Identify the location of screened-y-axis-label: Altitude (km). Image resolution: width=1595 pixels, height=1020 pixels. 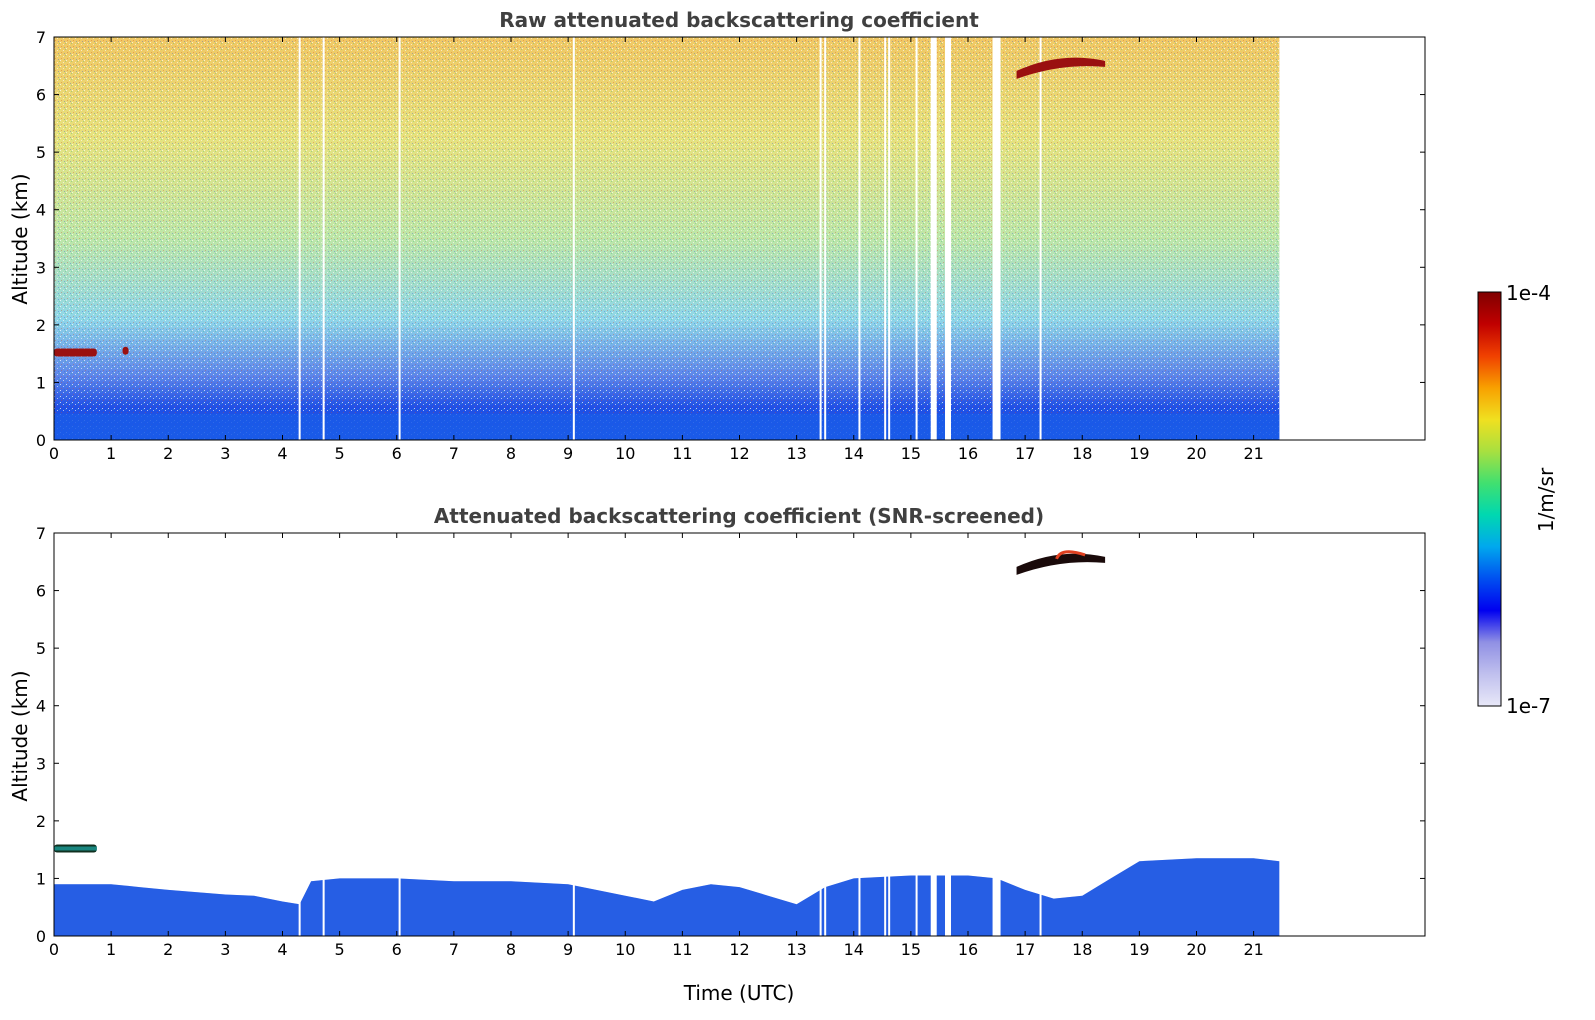
(20, 735).